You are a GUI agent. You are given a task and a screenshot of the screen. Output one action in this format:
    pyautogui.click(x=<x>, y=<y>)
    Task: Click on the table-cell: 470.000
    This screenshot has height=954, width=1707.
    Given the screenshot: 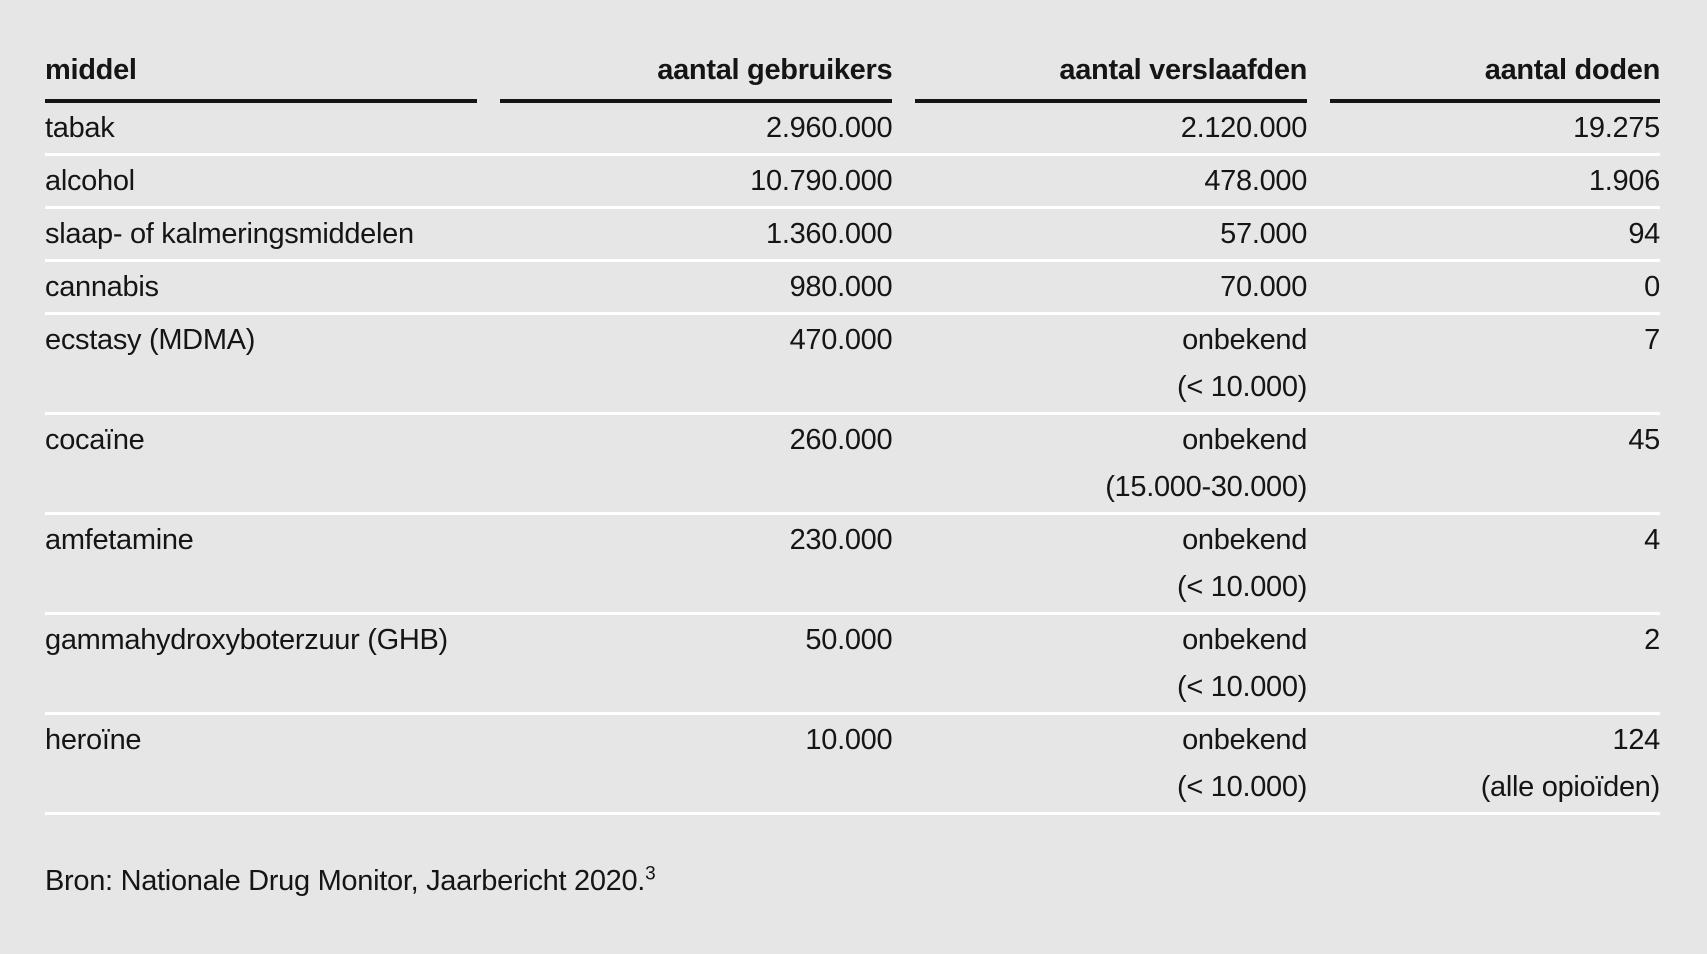 What is the action you would take?
    pyautogui.click(x=696, y=363)
    